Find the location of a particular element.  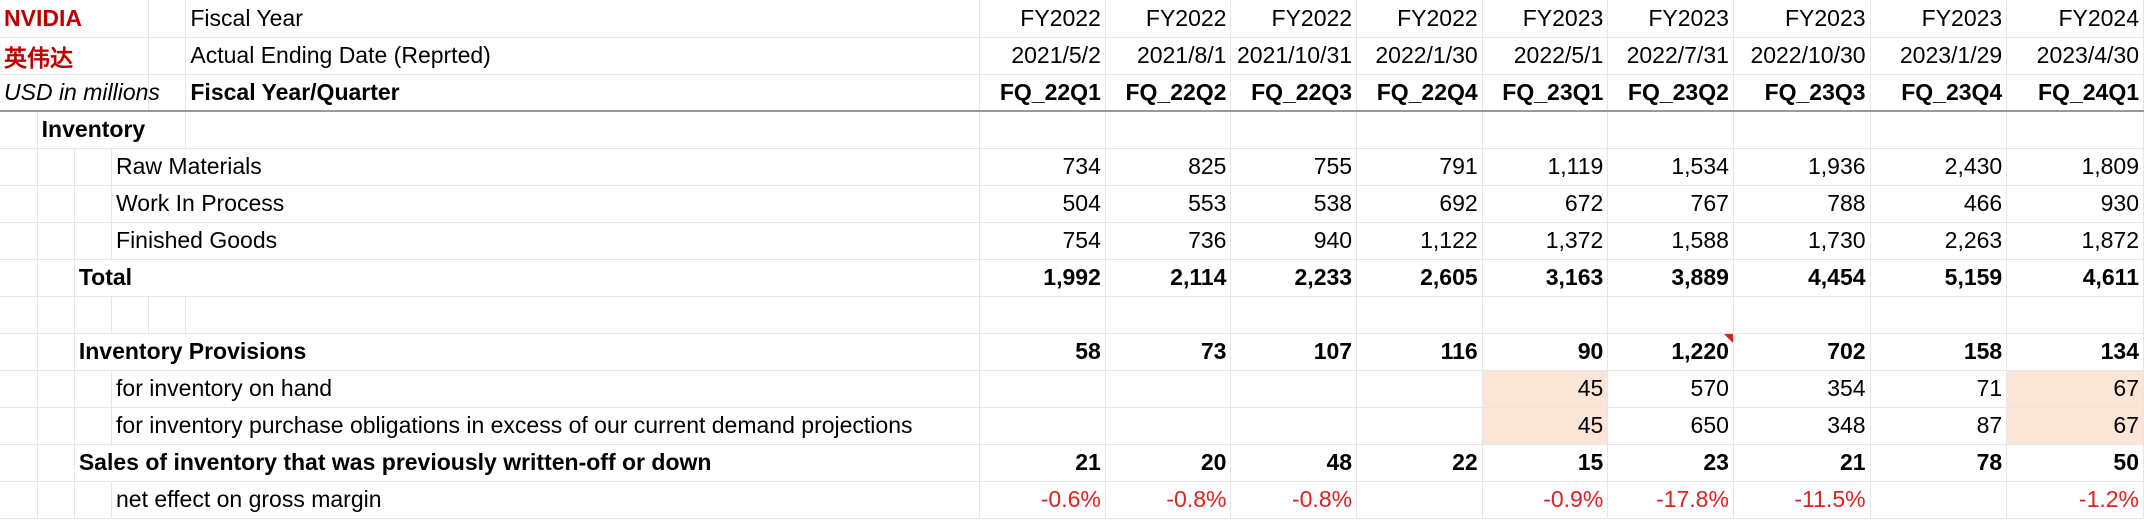

company-name-cn: 英伟达 is located at coordinates (75, 56).